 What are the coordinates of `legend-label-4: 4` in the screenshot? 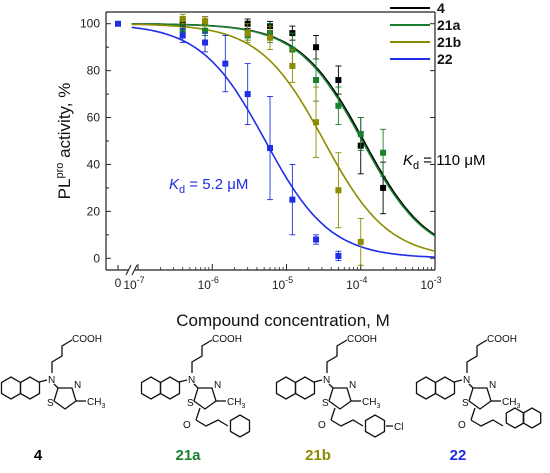 It's located at (441, 8).